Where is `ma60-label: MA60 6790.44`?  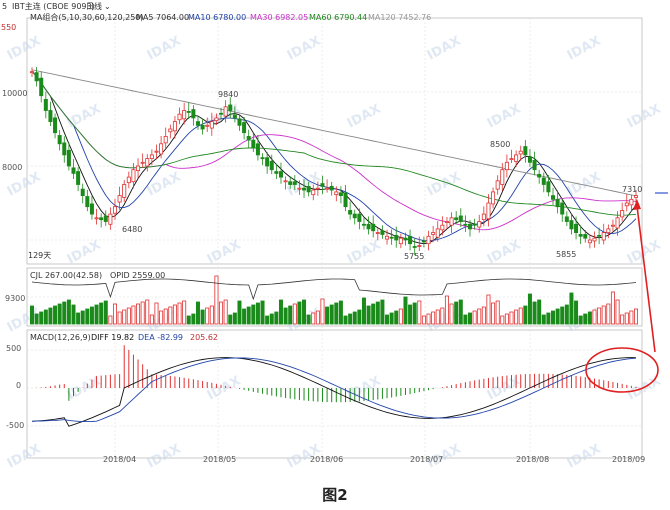 ma60-label: MA60 6790.44 is located at coordinates (338, 17).